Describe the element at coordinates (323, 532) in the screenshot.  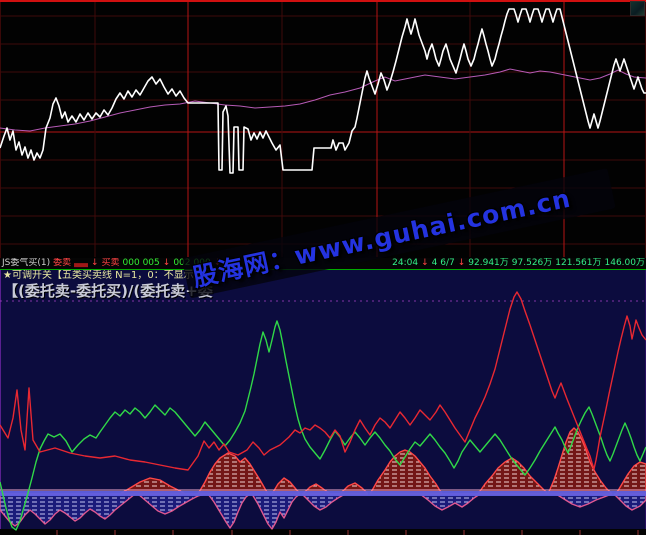
I see `time-axis-strip` at that location.